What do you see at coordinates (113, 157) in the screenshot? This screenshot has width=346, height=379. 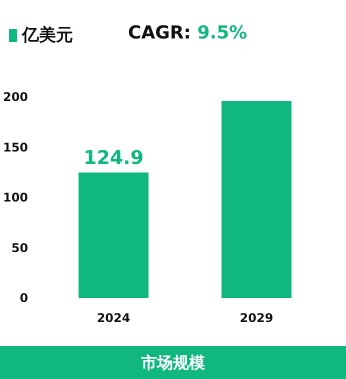 I see `data-label: 124.9` at bounding box center [113, 157].